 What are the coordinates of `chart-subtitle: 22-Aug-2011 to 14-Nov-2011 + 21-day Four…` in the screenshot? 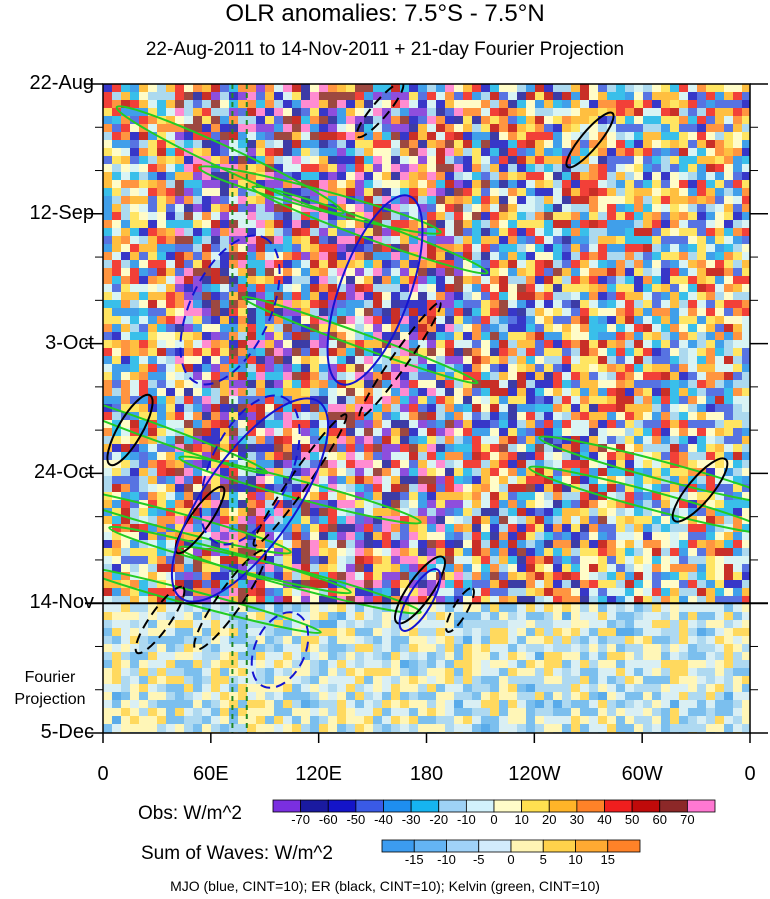 It's located at (385, 49).